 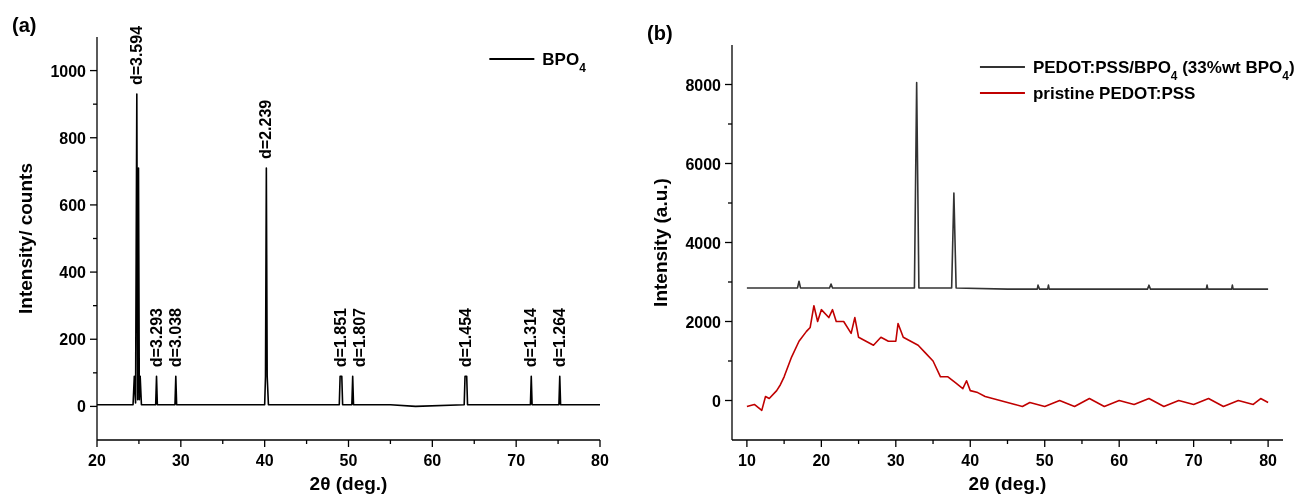 I want to click on y-tick-label: 4000, so click(x=703, y=243).